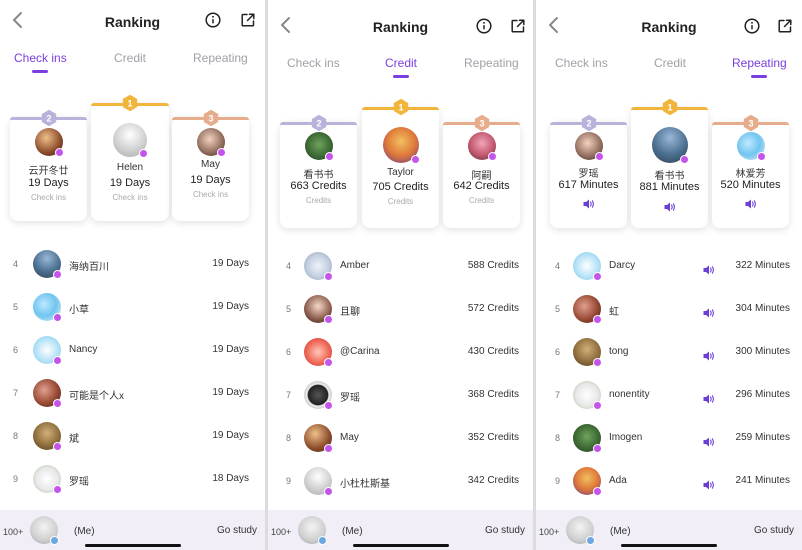 This screenshot has width=802, height=550. What do you see at coordinates (481, 171) in the screenshot?
I see `podium-card-rank-3: 3 阿嗣 642 Credits Credits` at bounding box center [481, 171].